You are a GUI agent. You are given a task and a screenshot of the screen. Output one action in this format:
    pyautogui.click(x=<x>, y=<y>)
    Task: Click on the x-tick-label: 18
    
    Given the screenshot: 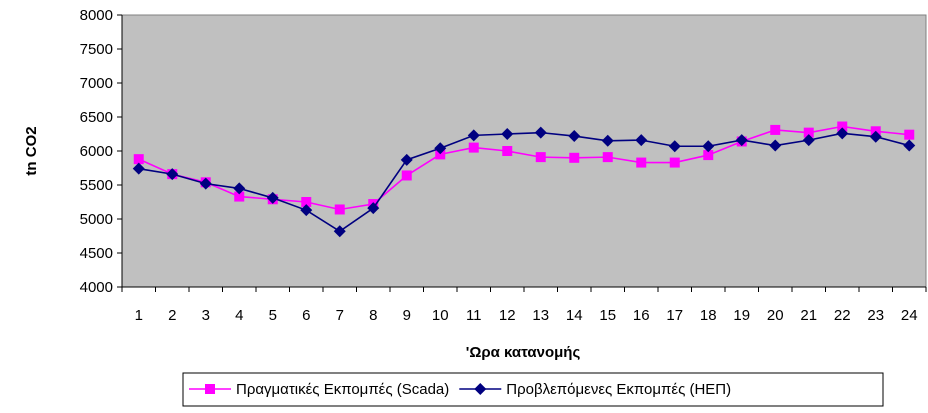 What is the action you would take?
    pyautogui.click(x=708, y=315)
    